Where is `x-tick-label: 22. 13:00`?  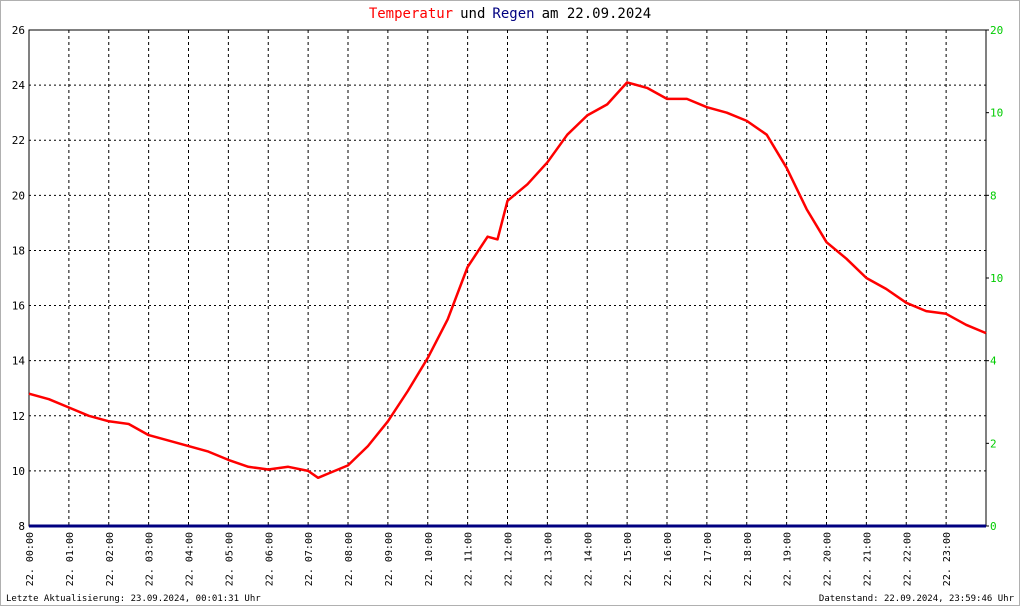 x-tick-label: 22. 13:00 is located at coordinates (548, 559).